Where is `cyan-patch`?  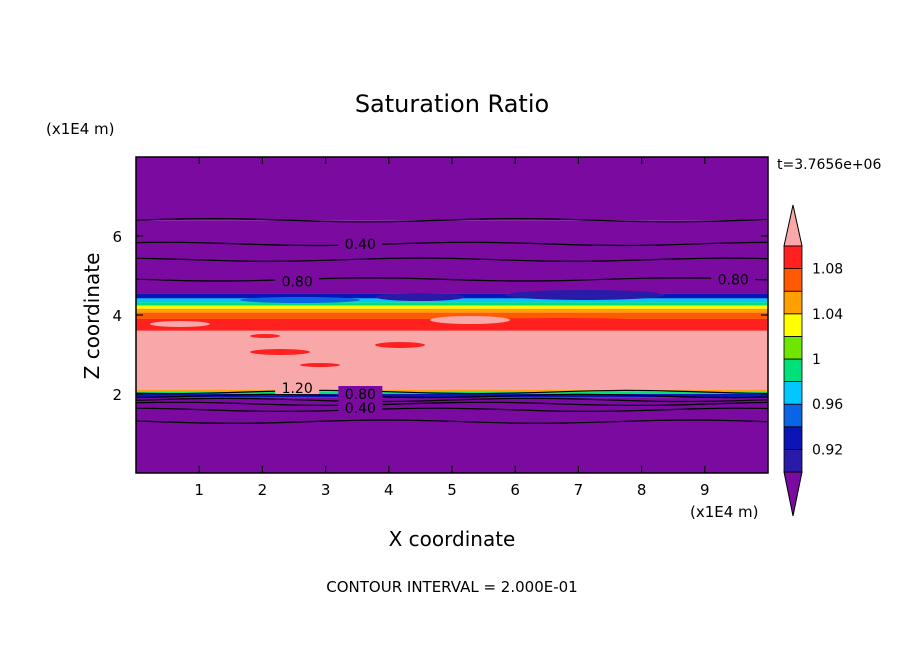 cyan-patch is located at coordinates (300, 300).